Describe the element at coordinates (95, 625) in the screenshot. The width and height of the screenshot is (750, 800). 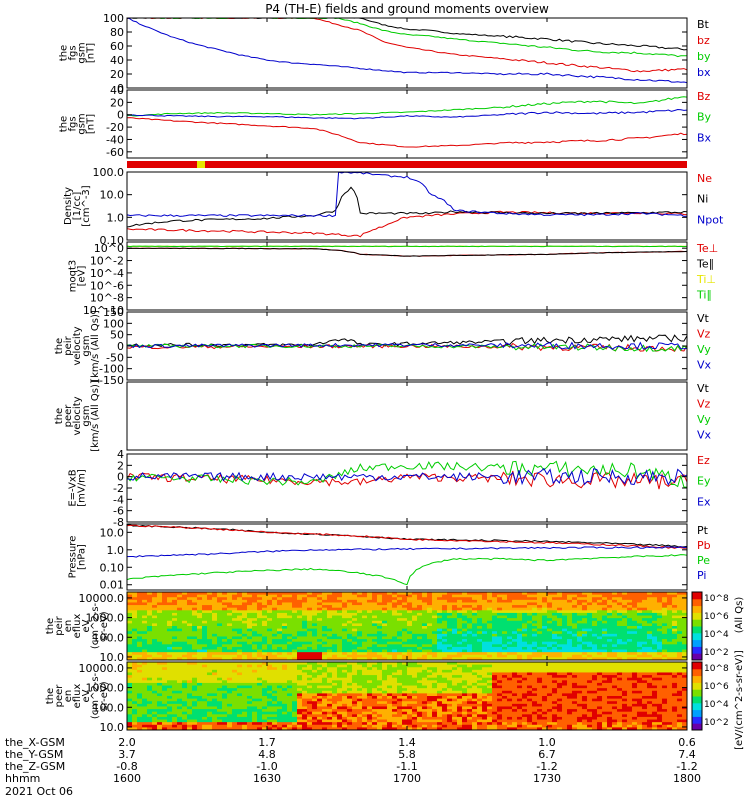
I see `ylabel-p9: (cm^2-s-` at that location.